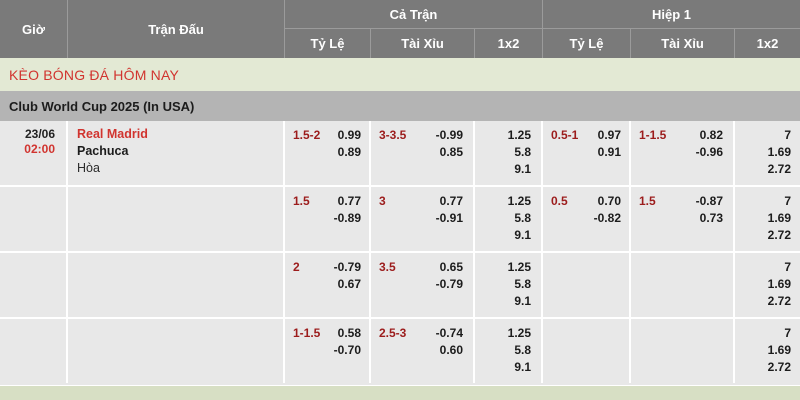 This screenshot has width=800, height=400. Describe the element at coordinates (709, 152) in the screenshot. I see `odds-h1-tai-xiu-2: -0.96` at that location.